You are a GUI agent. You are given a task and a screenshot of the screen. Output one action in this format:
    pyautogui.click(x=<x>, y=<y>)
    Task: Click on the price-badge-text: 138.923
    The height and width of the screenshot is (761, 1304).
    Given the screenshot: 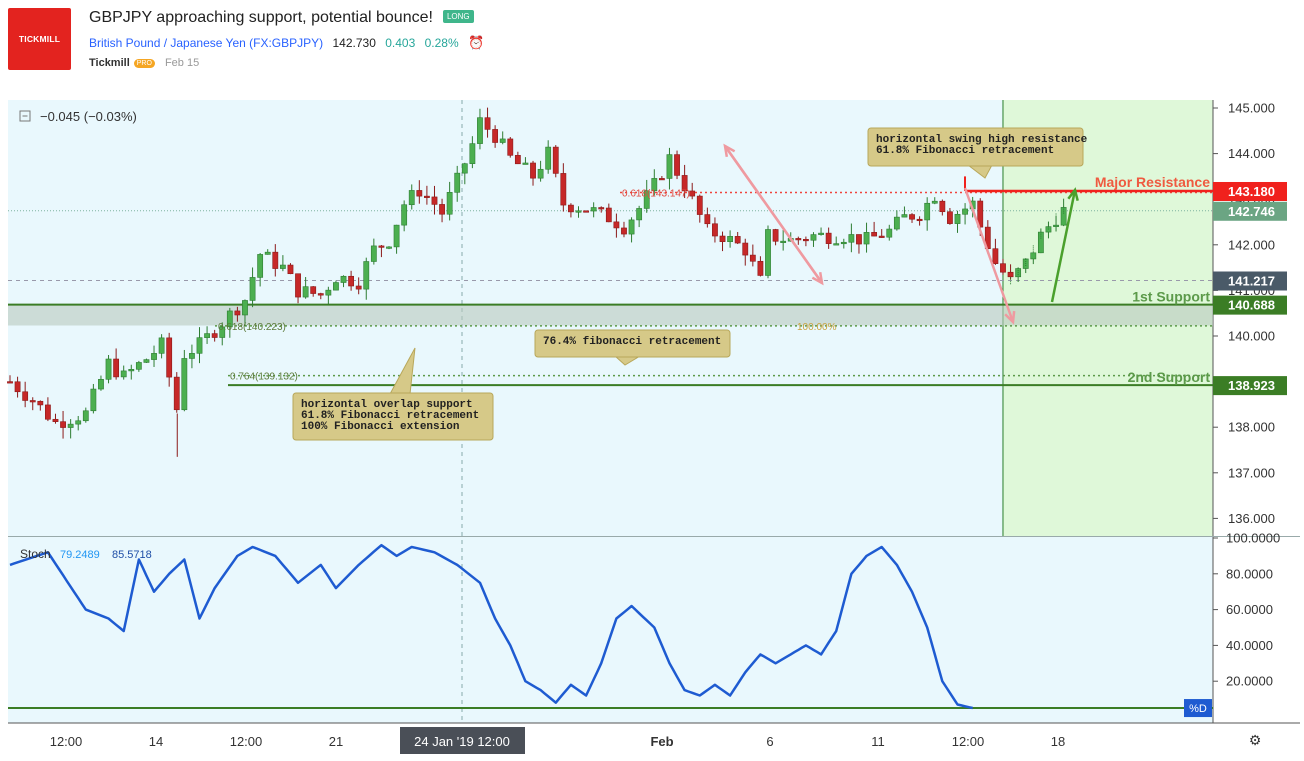 What is the action you would take?
    pyautogui.click(x=1251, y=385)
    